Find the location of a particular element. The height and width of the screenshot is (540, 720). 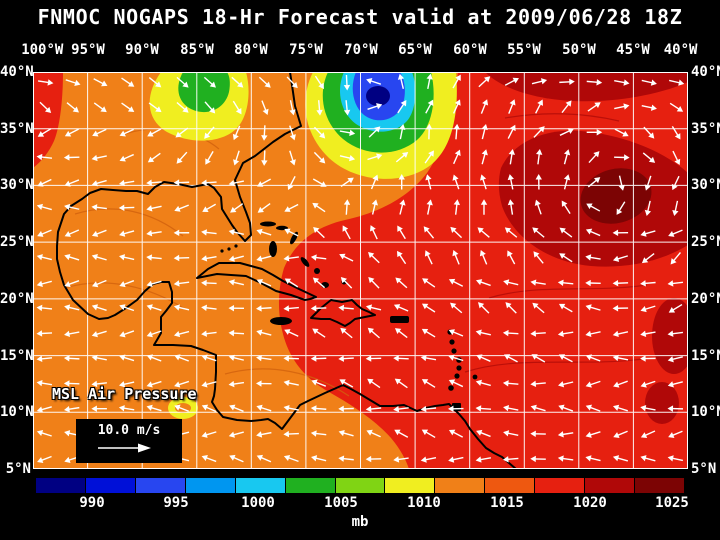

lat-tick-label: 10°N is located at coordinates (17, 412).